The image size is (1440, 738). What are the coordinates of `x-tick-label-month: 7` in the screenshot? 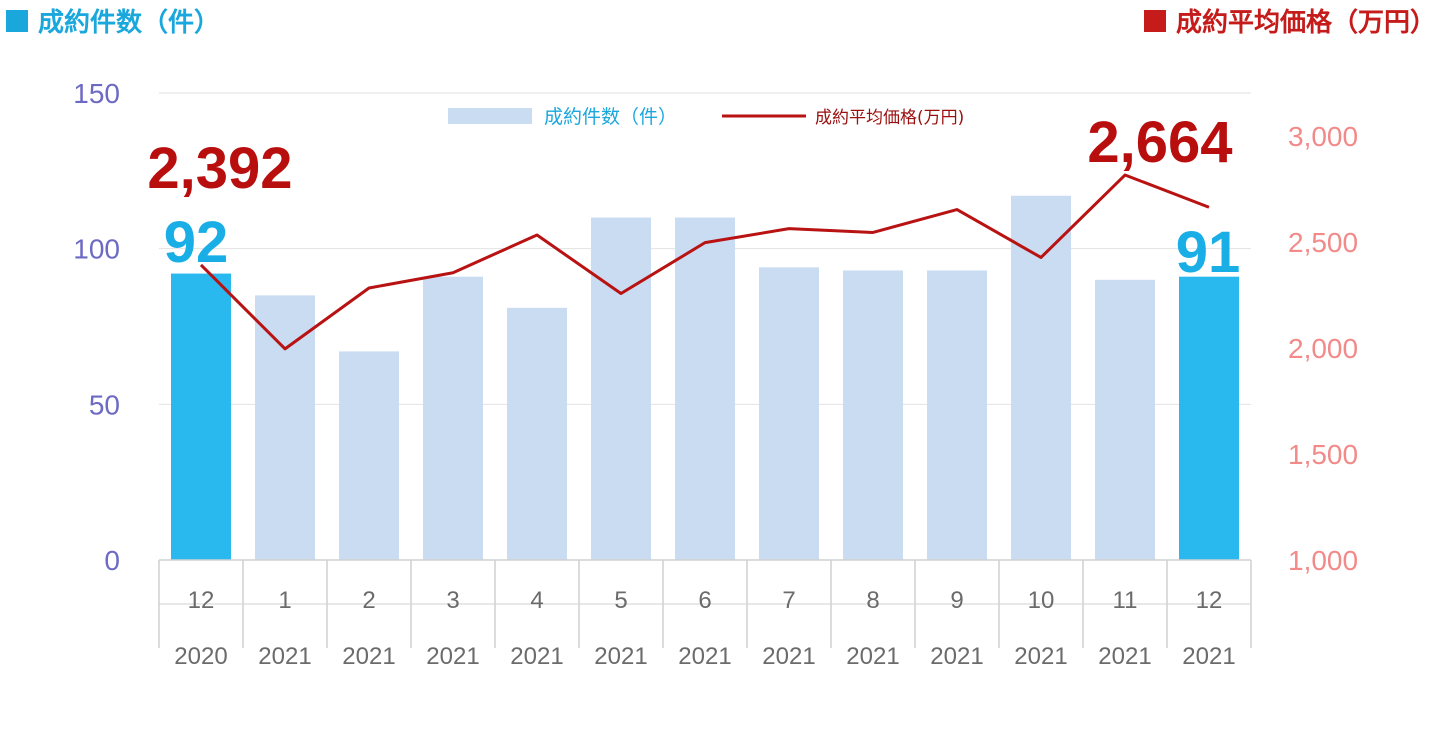 It's located at (788, 600).